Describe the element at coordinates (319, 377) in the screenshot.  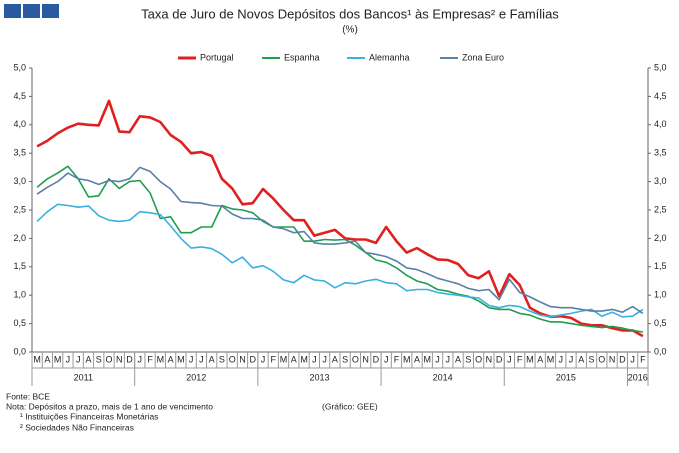
I see `year-label: 2013` at that location.